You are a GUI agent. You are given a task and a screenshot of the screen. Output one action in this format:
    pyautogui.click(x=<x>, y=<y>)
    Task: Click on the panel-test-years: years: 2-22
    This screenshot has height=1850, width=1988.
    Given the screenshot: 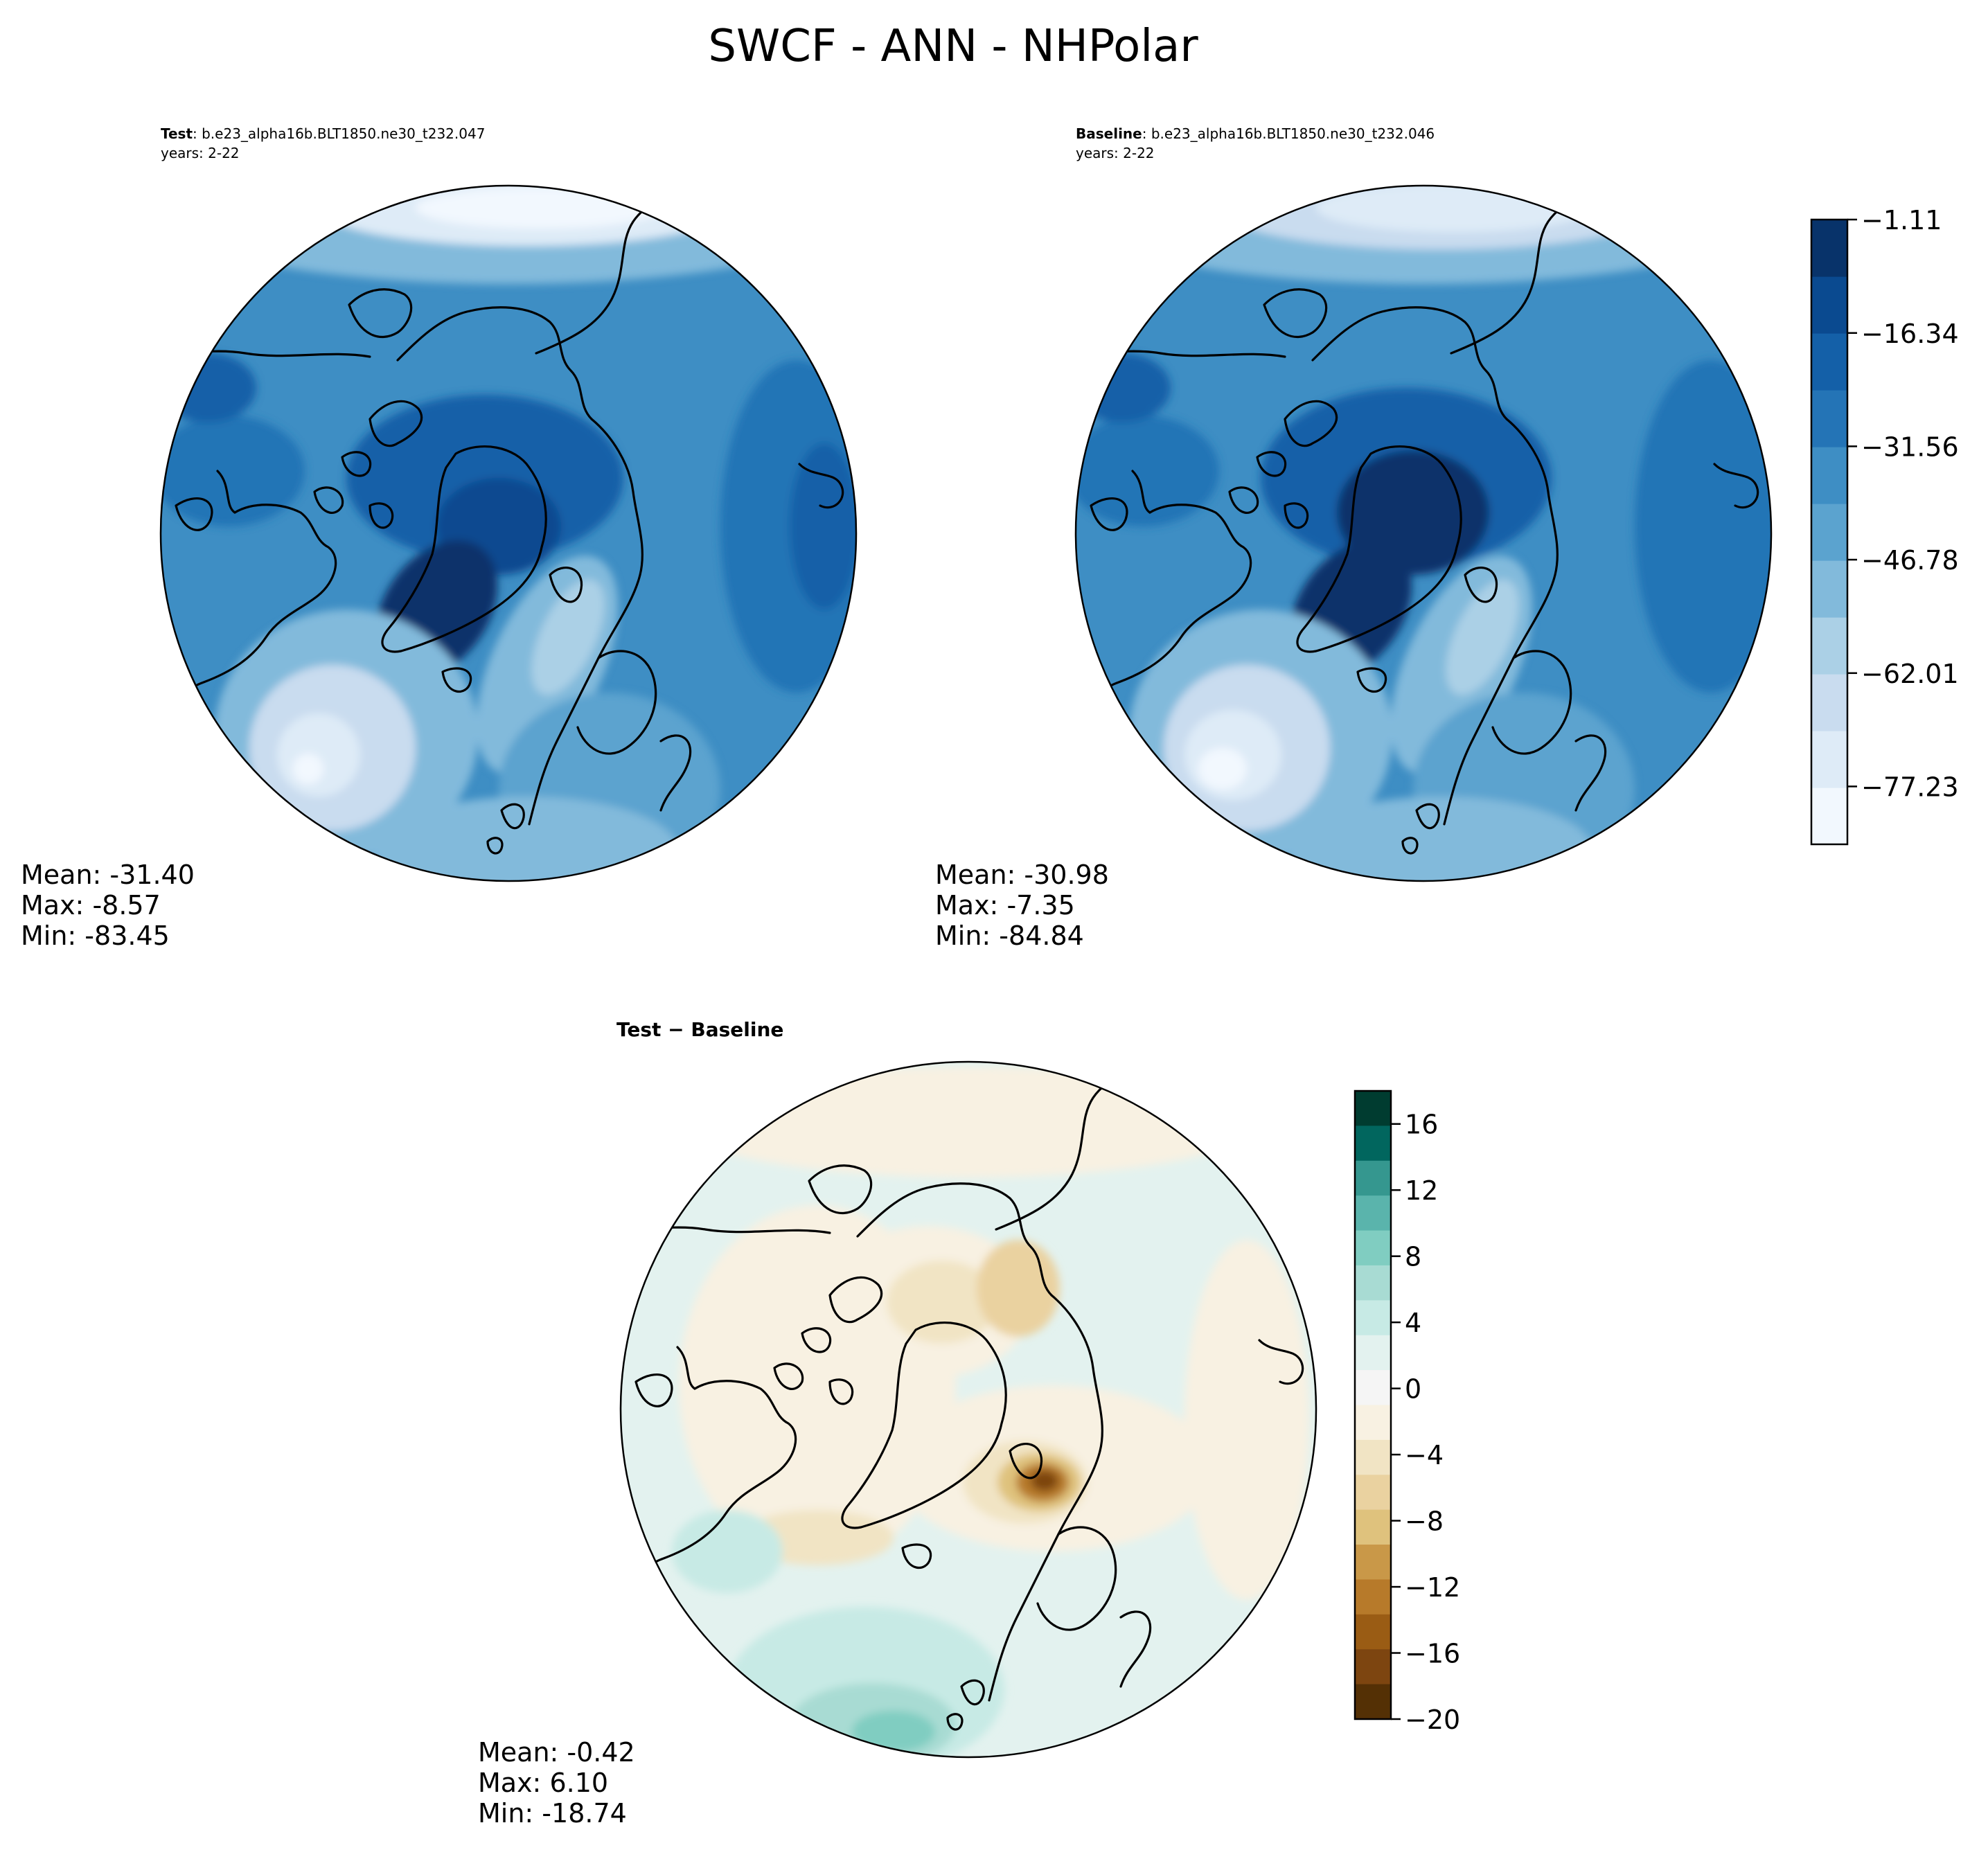 What is the action you would take?
    pyautogui.click(x=200, y=153)
    